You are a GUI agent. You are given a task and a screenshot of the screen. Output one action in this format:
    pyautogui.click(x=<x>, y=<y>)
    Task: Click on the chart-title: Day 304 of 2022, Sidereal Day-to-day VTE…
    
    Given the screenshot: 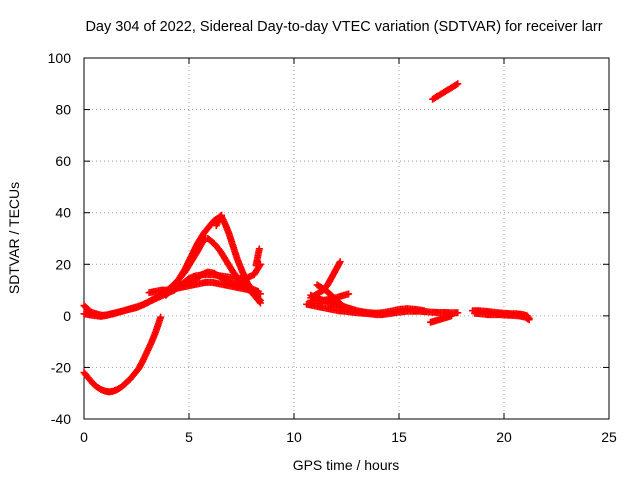 What is the action you would take?
    pyautogui.click(x=343, y=27)
    